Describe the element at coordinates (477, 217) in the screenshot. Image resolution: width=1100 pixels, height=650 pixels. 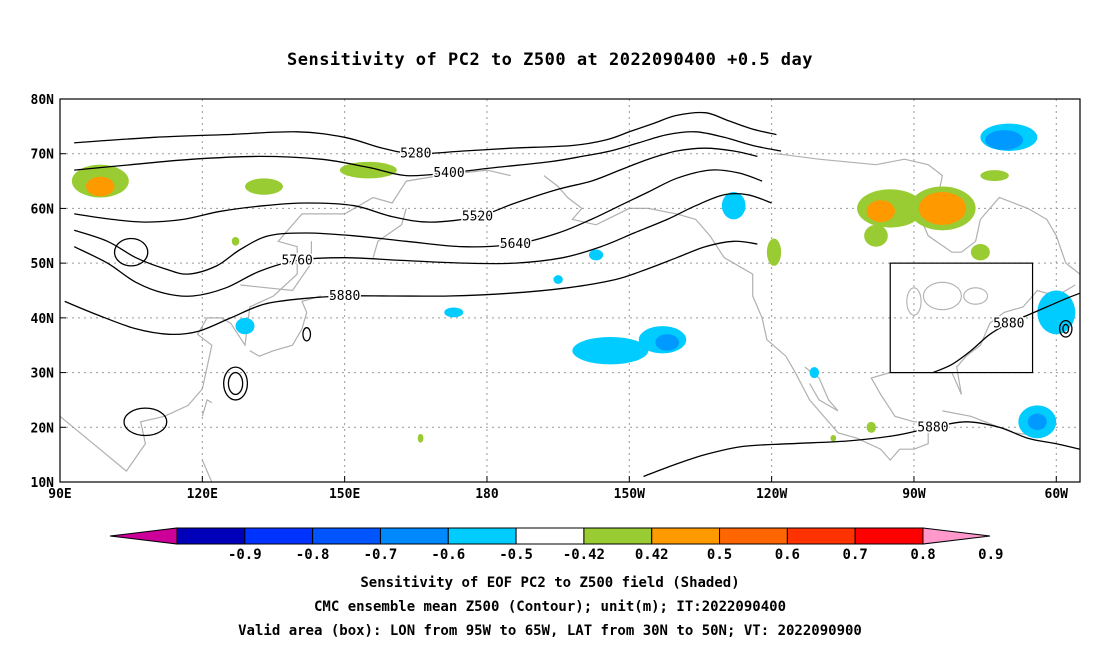
I see `contour-label: 5520` at that location.